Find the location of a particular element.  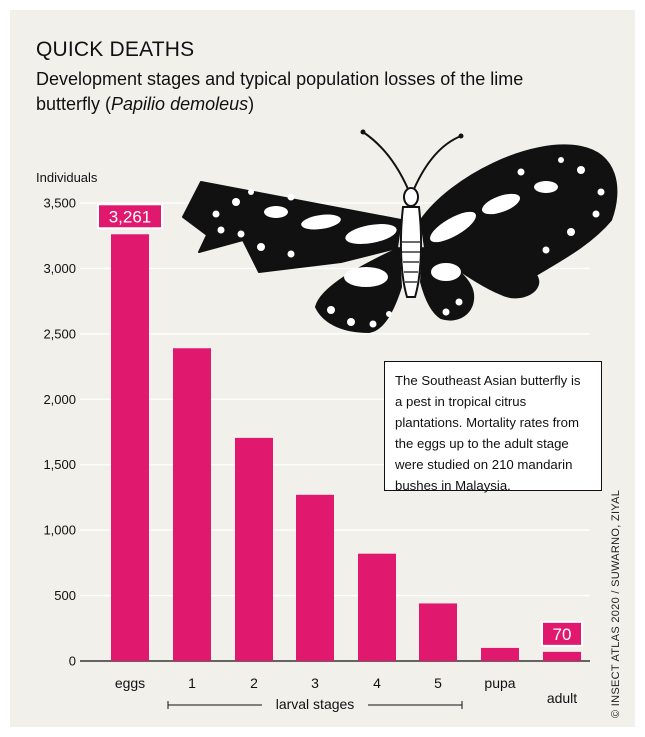

bar-pupa is located at coordinates (500, 654).